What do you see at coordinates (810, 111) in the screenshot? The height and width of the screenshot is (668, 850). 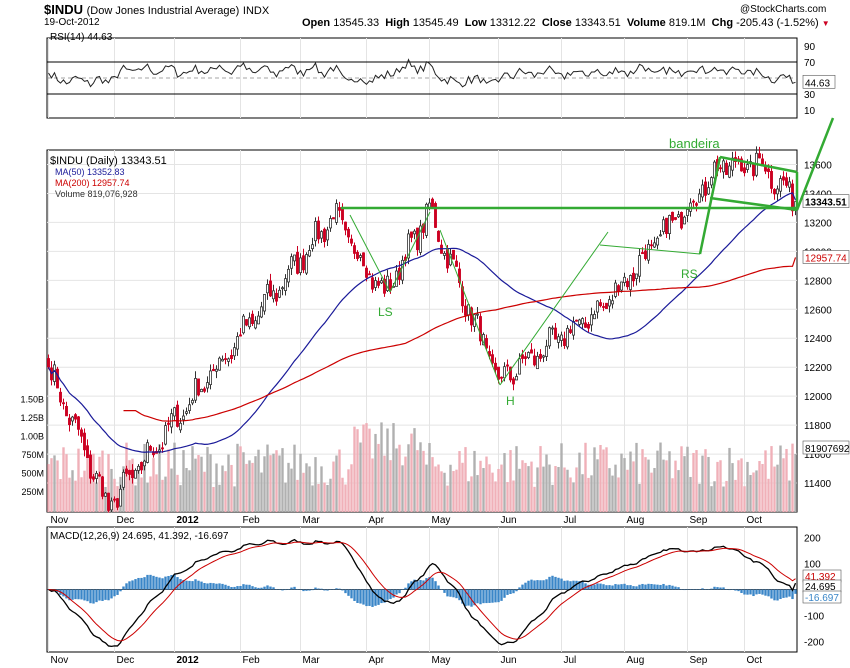 I see `rsi-y-tick-label: 10` at bounding box center [810, 111].